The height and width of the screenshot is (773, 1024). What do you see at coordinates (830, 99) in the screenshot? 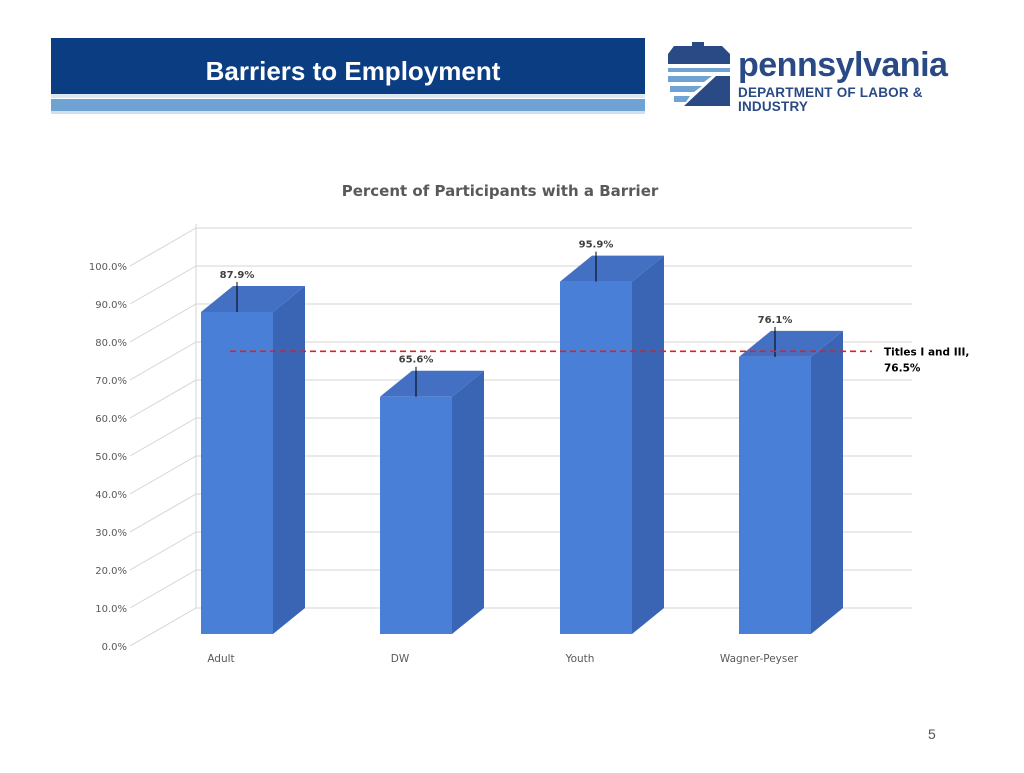
I see `logo-department: DEPARTMENT OF LABOR & INDUSTRY` at bounding box center [830, 99].